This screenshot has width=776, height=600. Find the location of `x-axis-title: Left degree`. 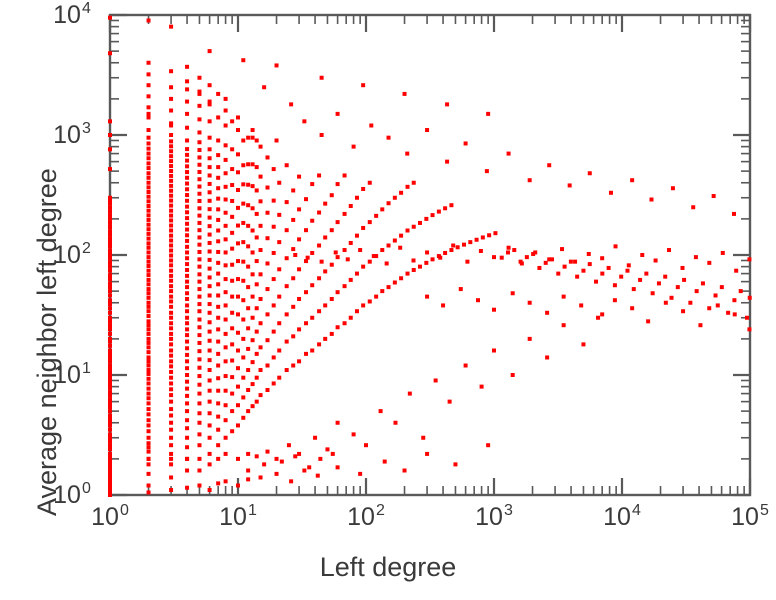

x-axis-title: Left degree is located at coordinates (388, 567).